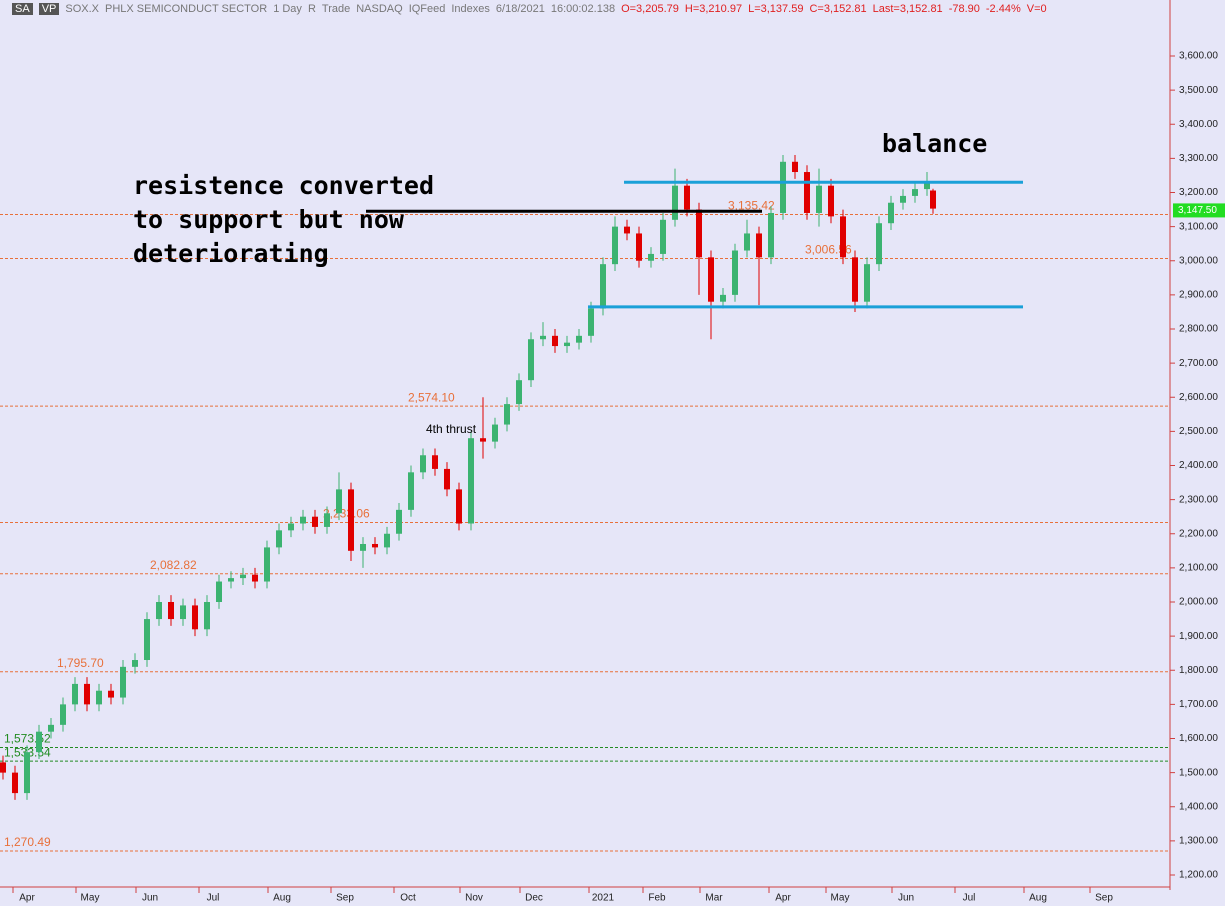 This screenshot has height=906, width=1225. What do you see at coordinates (49, 9) in the screenshot?
I see `header-item: VP` at bounding box center [49, 9].